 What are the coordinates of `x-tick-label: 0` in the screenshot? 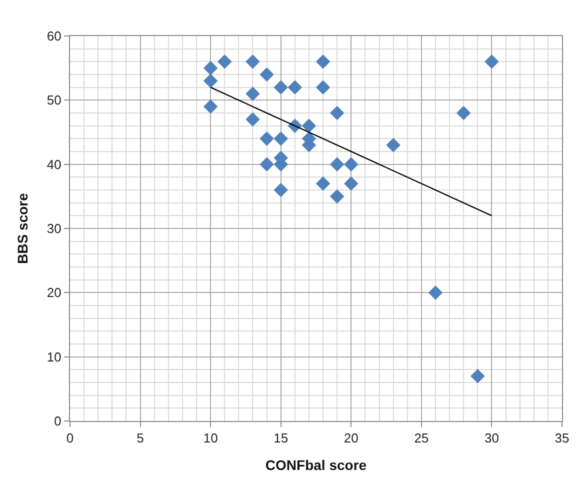 It's located at (70, 438).